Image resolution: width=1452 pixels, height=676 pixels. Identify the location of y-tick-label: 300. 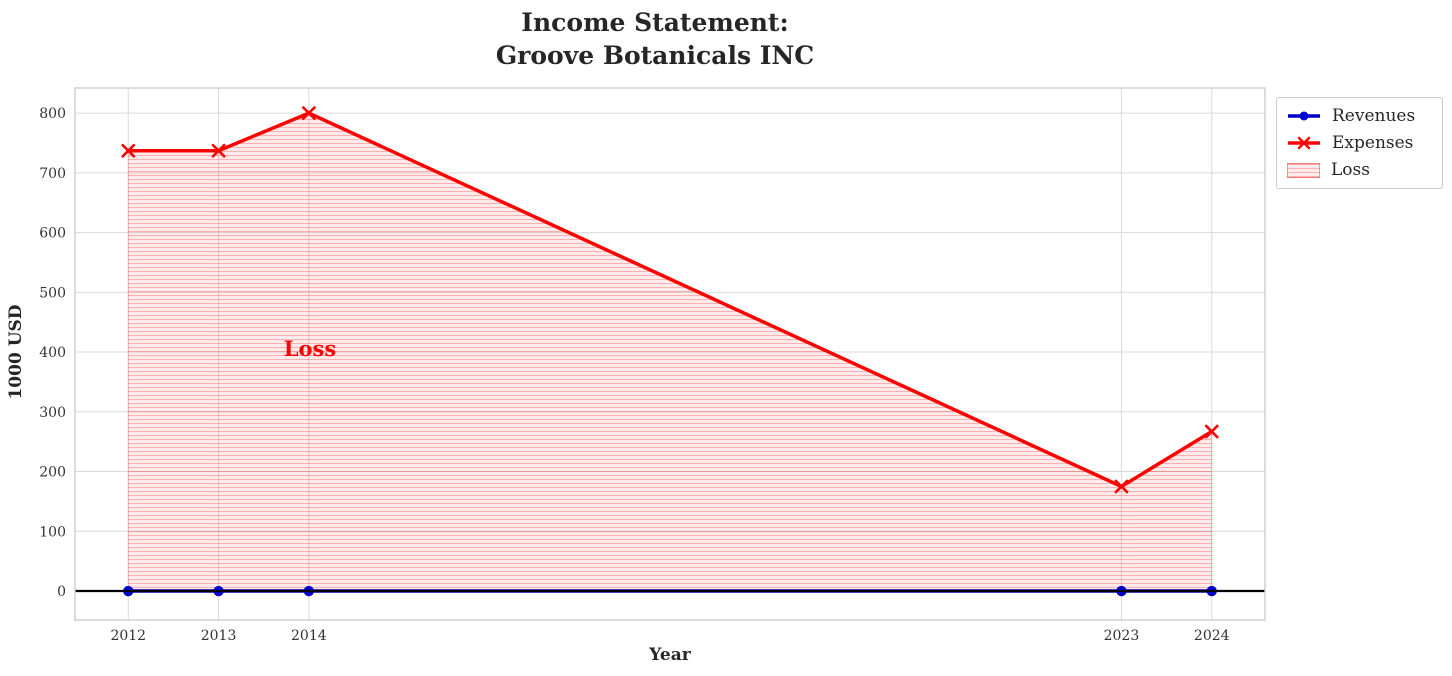
(52, 413).